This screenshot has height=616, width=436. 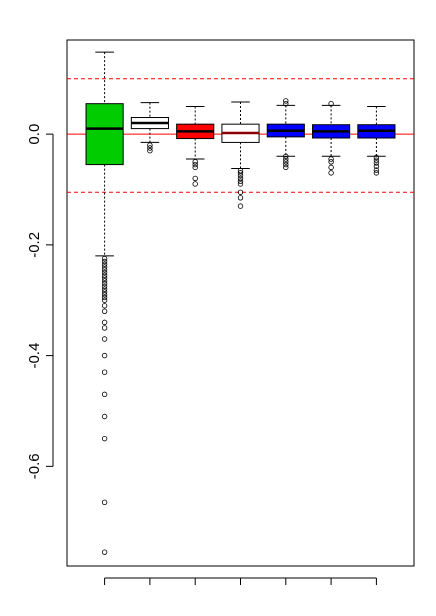 What do you see at coordinates (104, 134) in the screenshot?
I see `box-body` at bounding box center [104, 134].